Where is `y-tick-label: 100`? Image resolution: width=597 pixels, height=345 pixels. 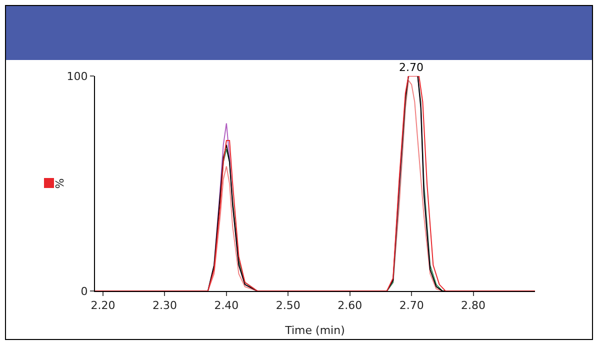 y-tick-label: 100 is located at coordinates (77, 76).